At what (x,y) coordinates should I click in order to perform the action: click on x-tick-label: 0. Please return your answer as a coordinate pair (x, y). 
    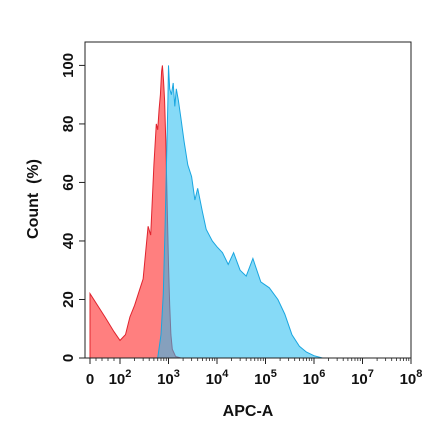
    Looking at the image, I should click on (90, 379).